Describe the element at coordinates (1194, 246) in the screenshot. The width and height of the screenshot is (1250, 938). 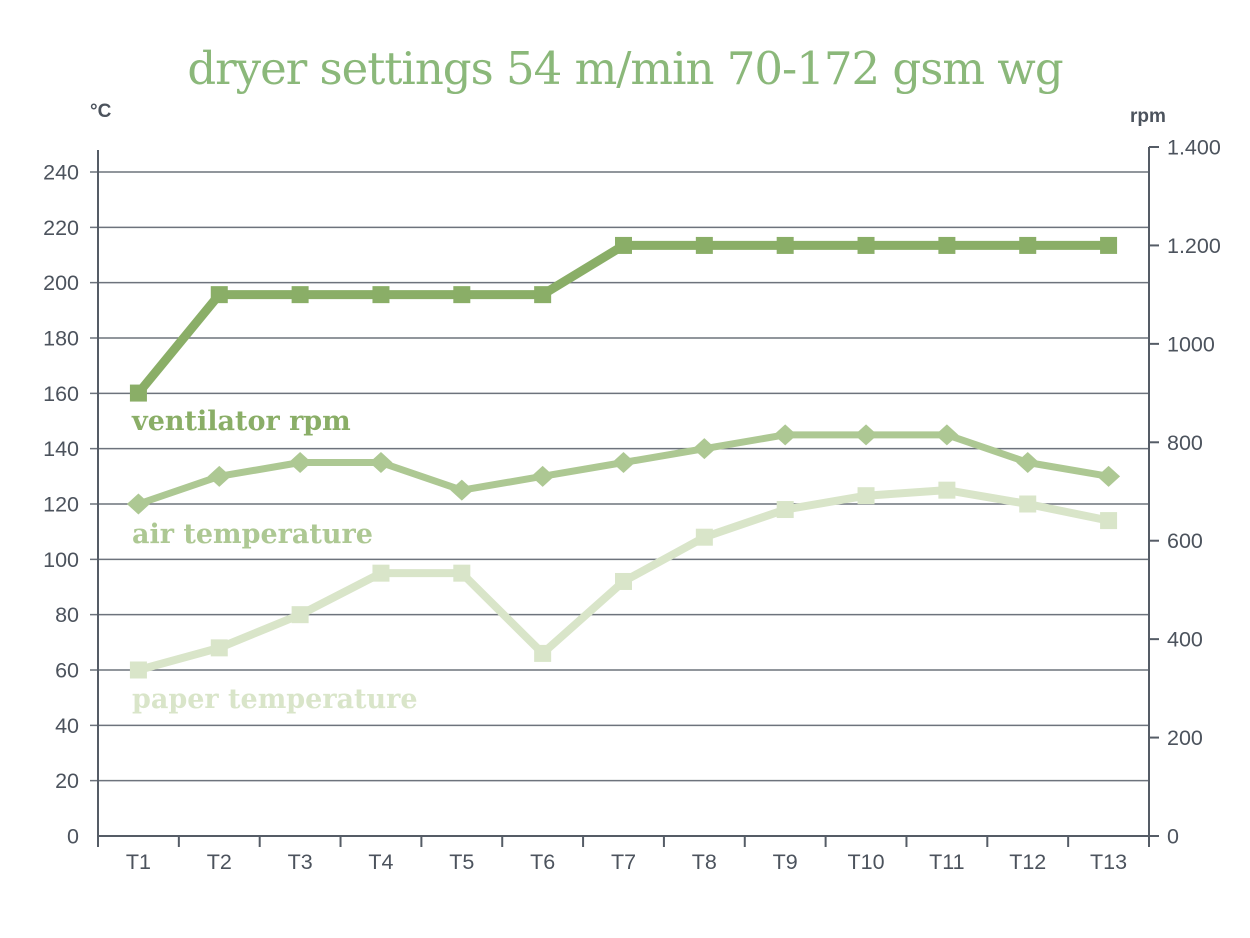
I see `right-axis-tick-label: 1.200` at that location.